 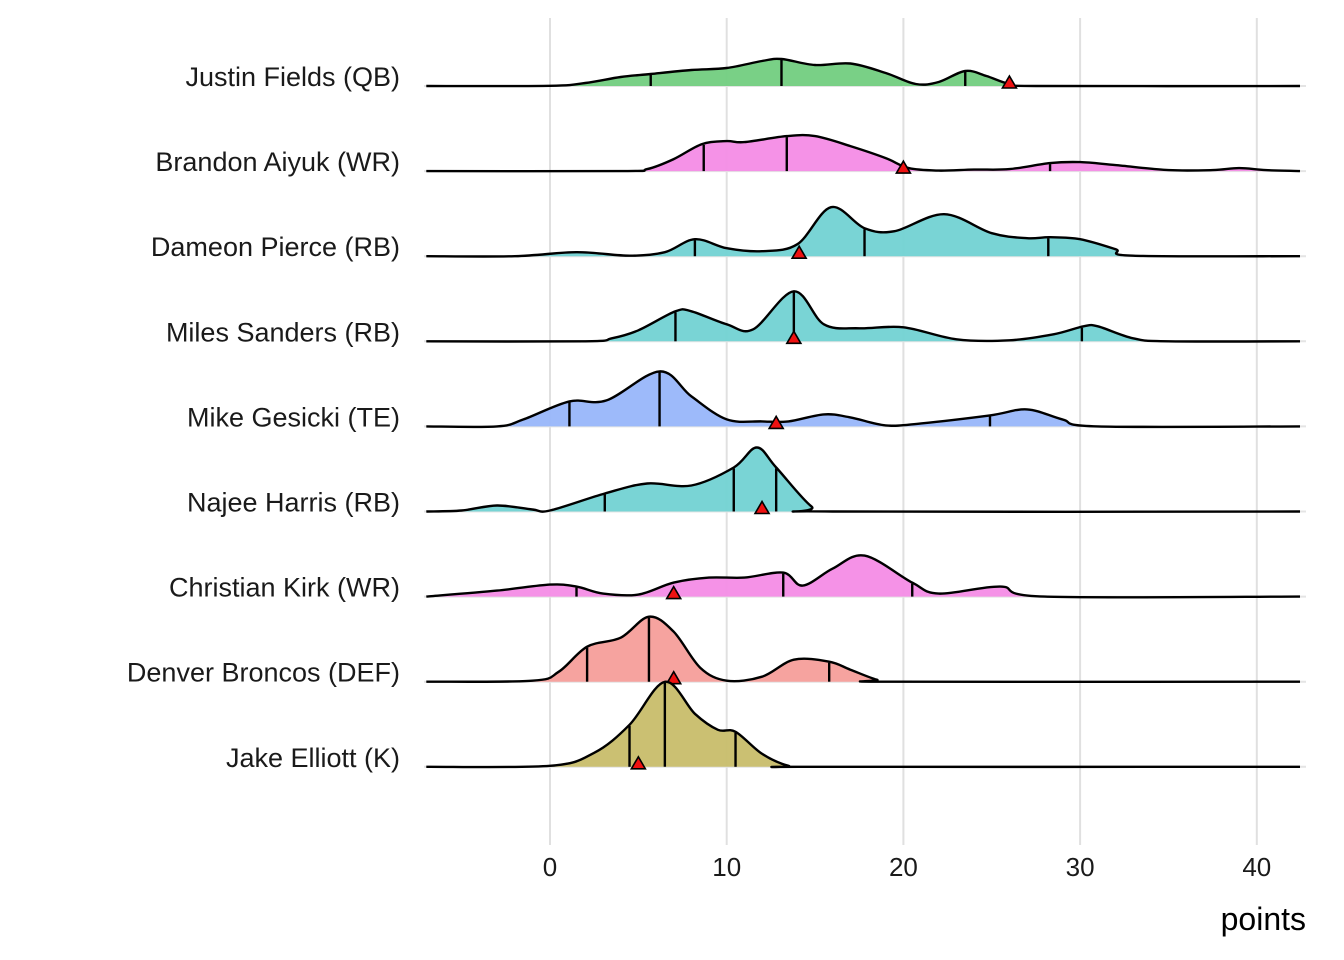 I want to click on x-tick-label: 40, so click(x=1256, y=867).